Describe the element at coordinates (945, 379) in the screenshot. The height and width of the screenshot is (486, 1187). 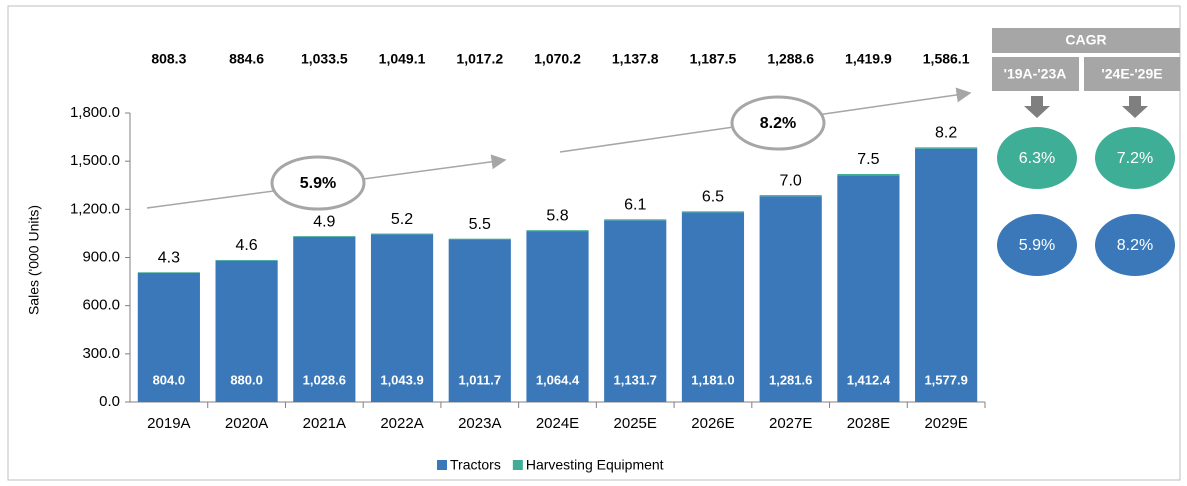
I see `bar-label: 1,577.9` at that location.